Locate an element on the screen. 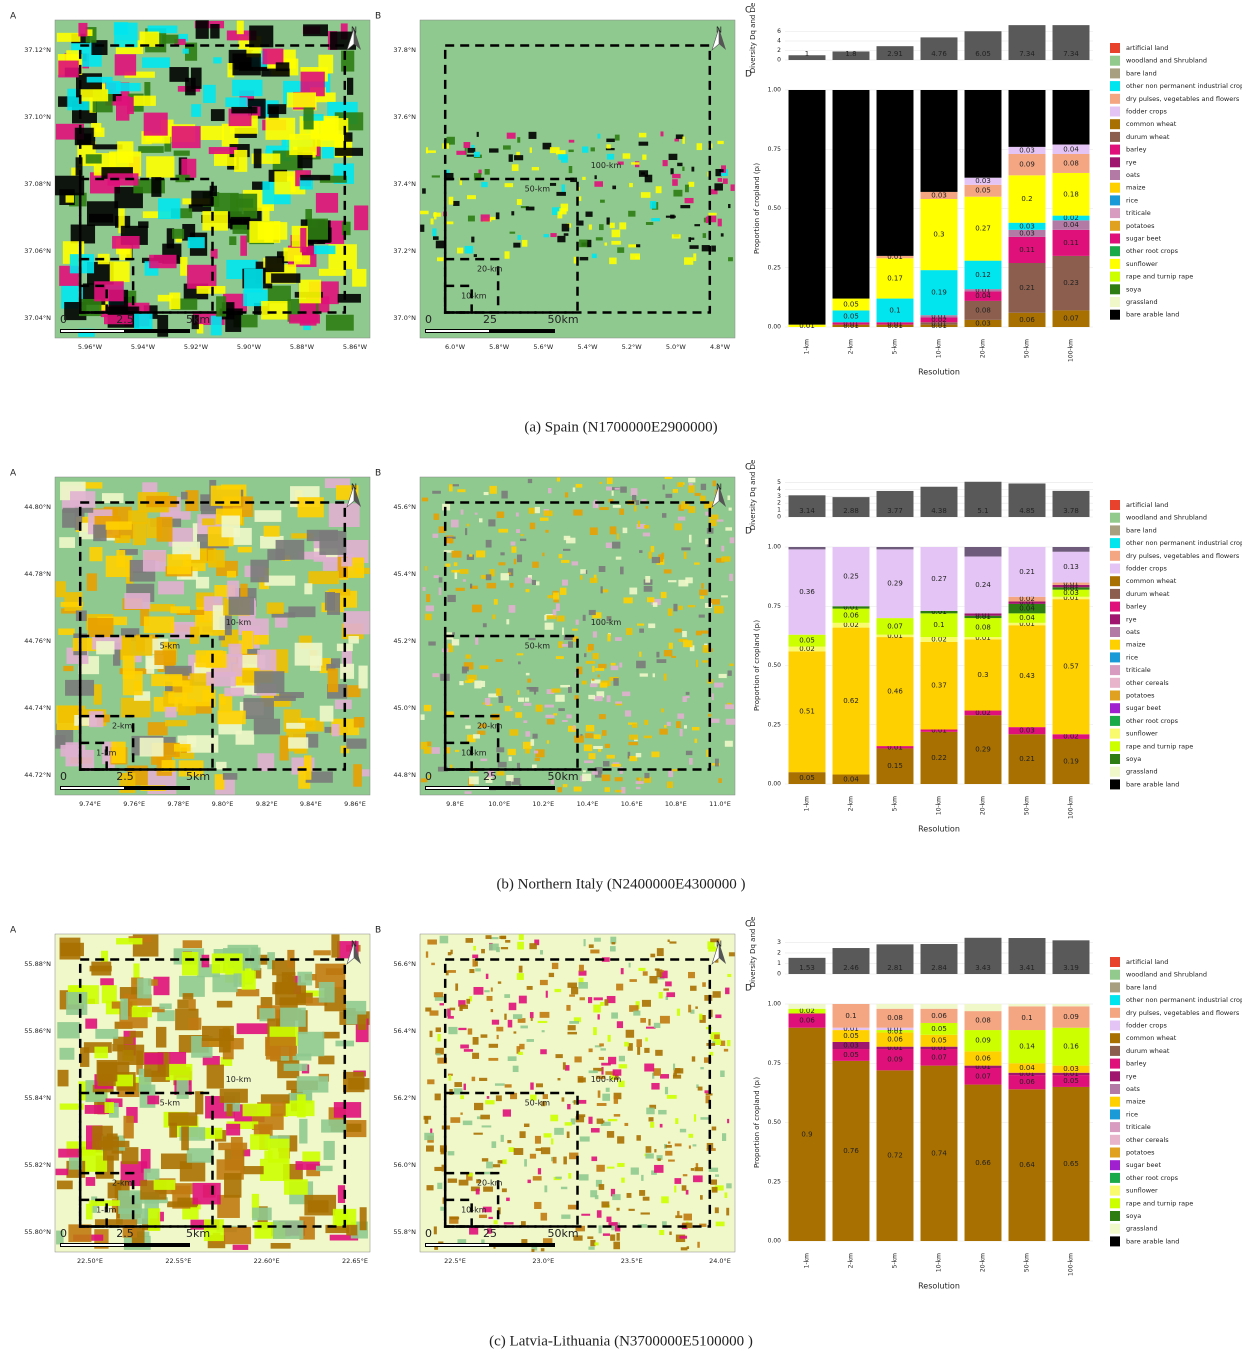 The height and width of the screenshot is (1360, 1242). segment-label: 0.04 is located at coordinates (1027, 609).